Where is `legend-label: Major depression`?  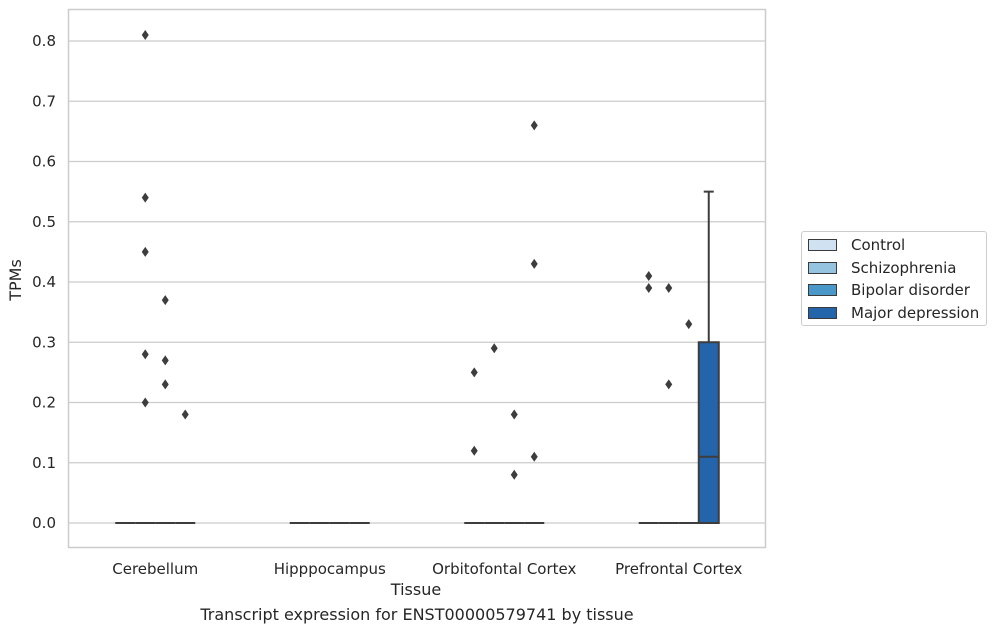 legend-label: Major depression is located at coordinates (915, 312).